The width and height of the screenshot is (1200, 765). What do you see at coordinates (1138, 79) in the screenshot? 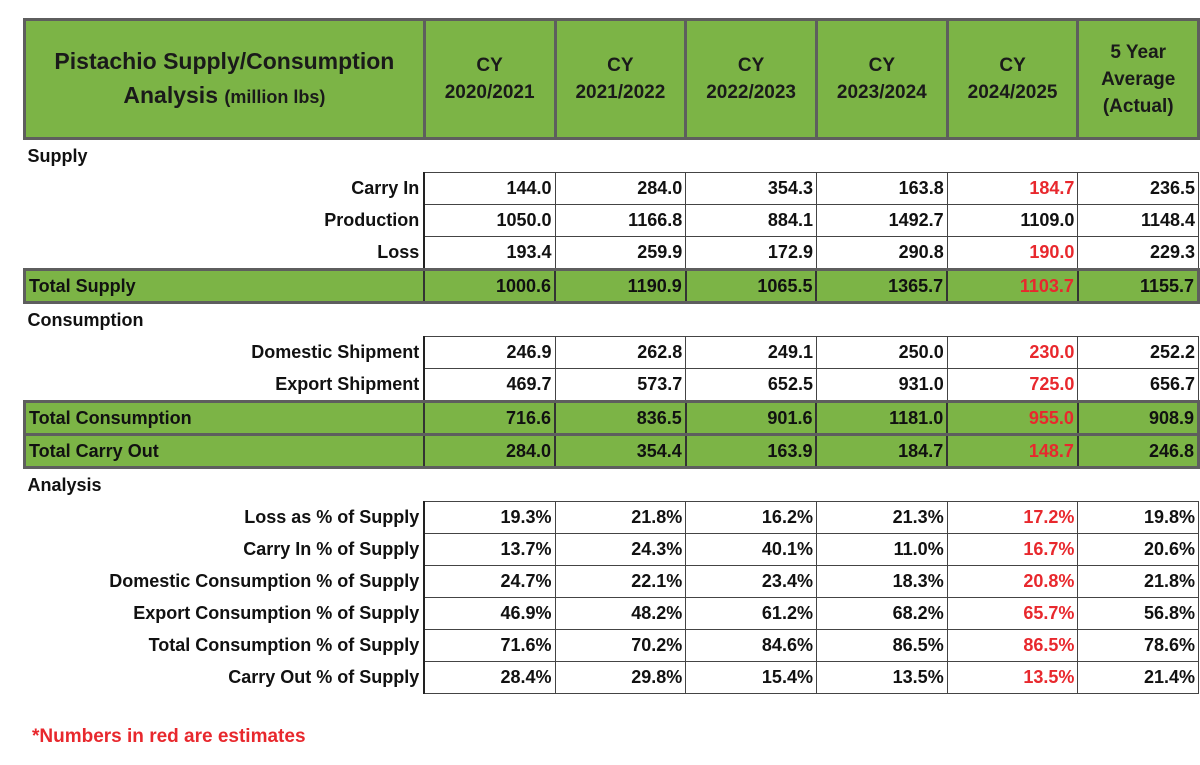
I see `col-header-5yr-average: 5 Year Average (Actual)` at bounding box center [1138, 79].